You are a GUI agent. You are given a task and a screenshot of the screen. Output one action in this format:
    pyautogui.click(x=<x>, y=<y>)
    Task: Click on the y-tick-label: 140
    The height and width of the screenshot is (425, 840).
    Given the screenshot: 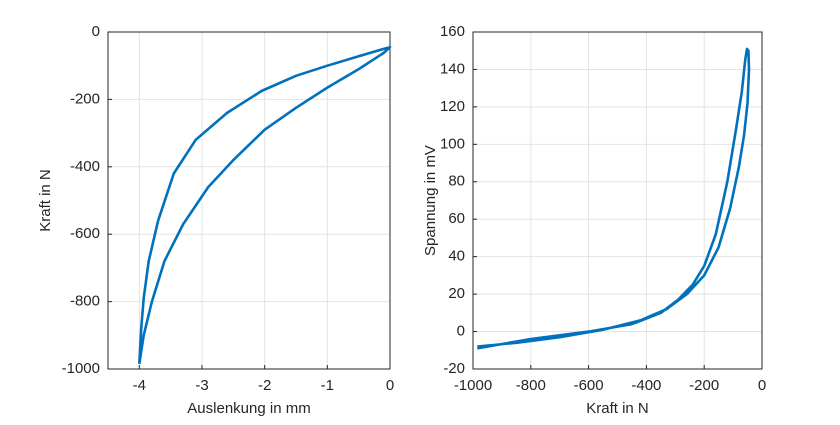 What is the action you would take?
    pyautogui.click(x=452, y=68)
    